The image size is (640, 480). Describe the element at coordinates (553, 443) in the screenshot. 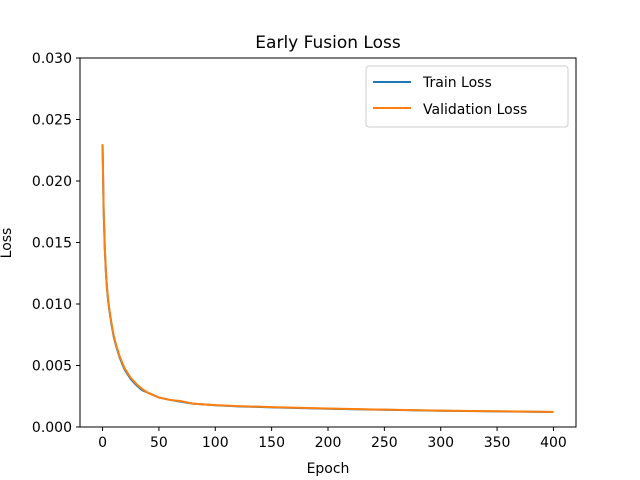

I see `x-tick-label: 400` at that location.